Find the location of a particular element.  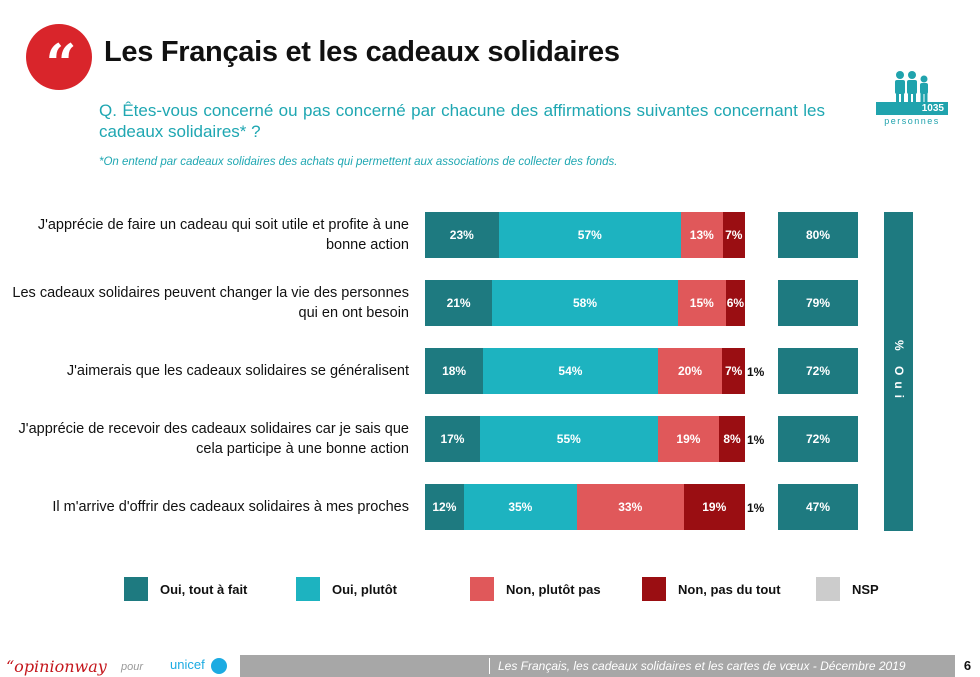

segment-oui-tout-a-fait: 23% is located at coordinates (462, 235).